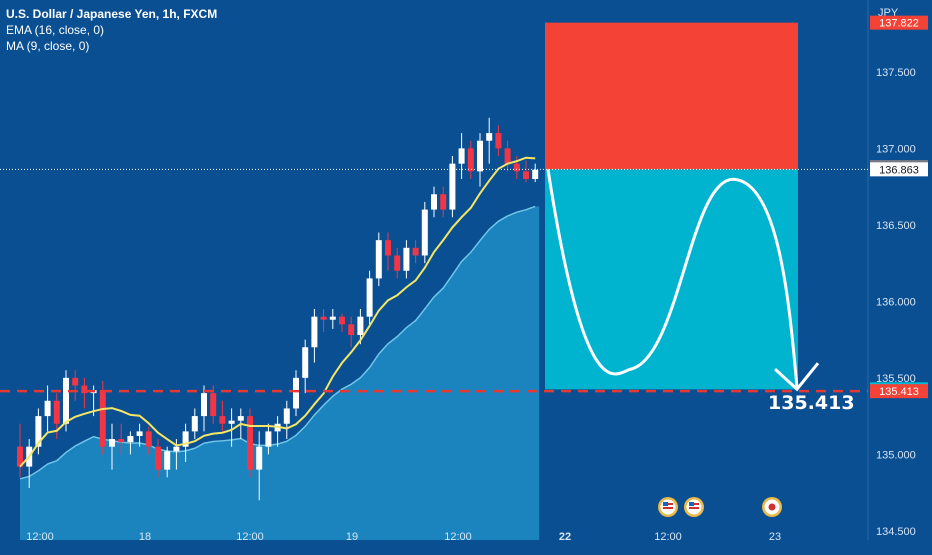 This screenshot has height=555, width=932. I want to click on price-tag: 136.863, so click(899, 170).